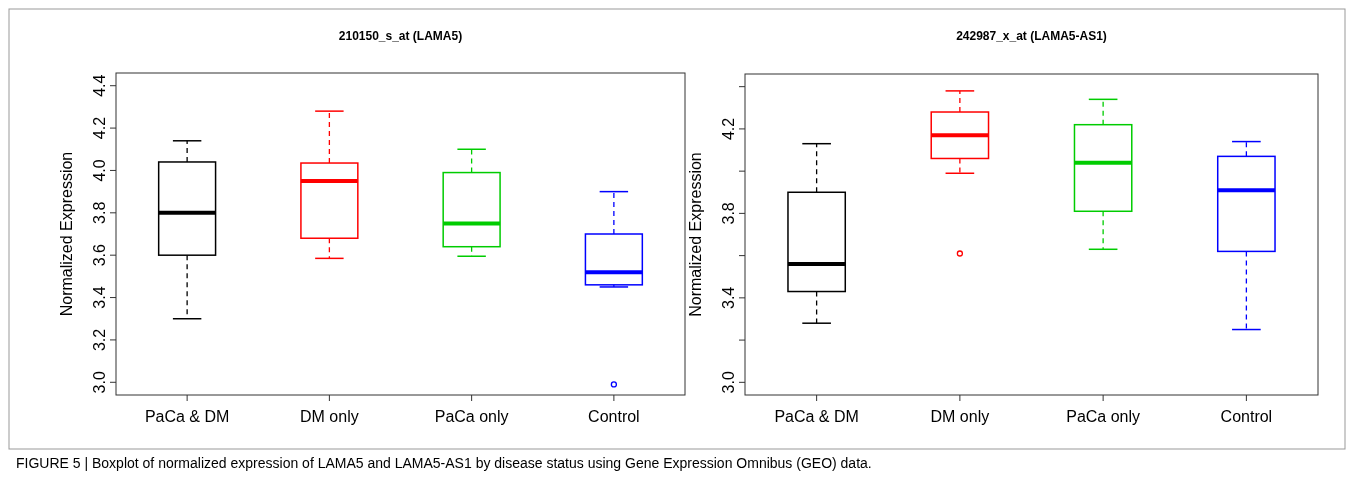 Image resolution: width=1355 pixels, height=481 pixels. What do you see at coordinates (99, 340) in the screenshot?
I see `y-tick-label: 3.2` at bounding box center [99, 340].